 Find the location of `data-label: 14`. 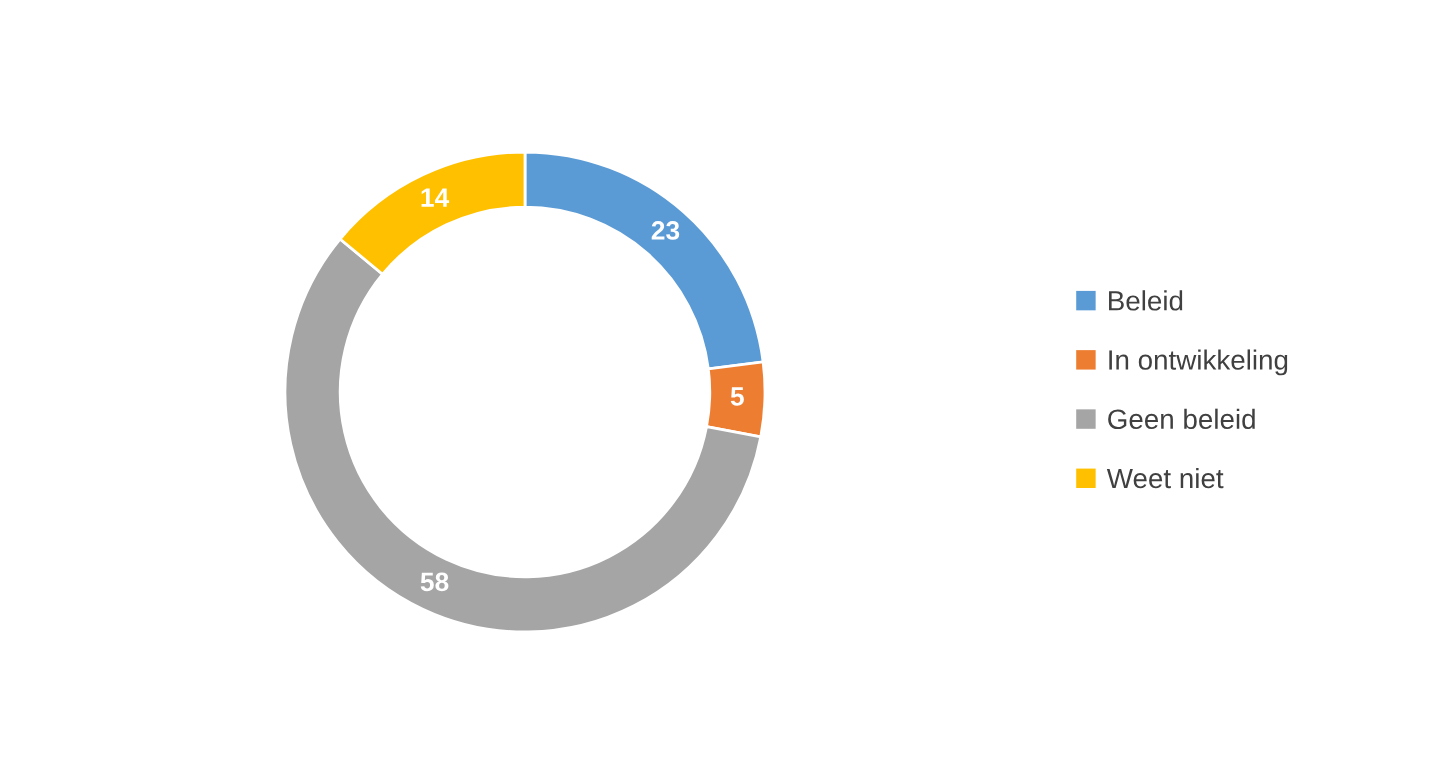

data-label: 14 is located at coordinates (435, 197).